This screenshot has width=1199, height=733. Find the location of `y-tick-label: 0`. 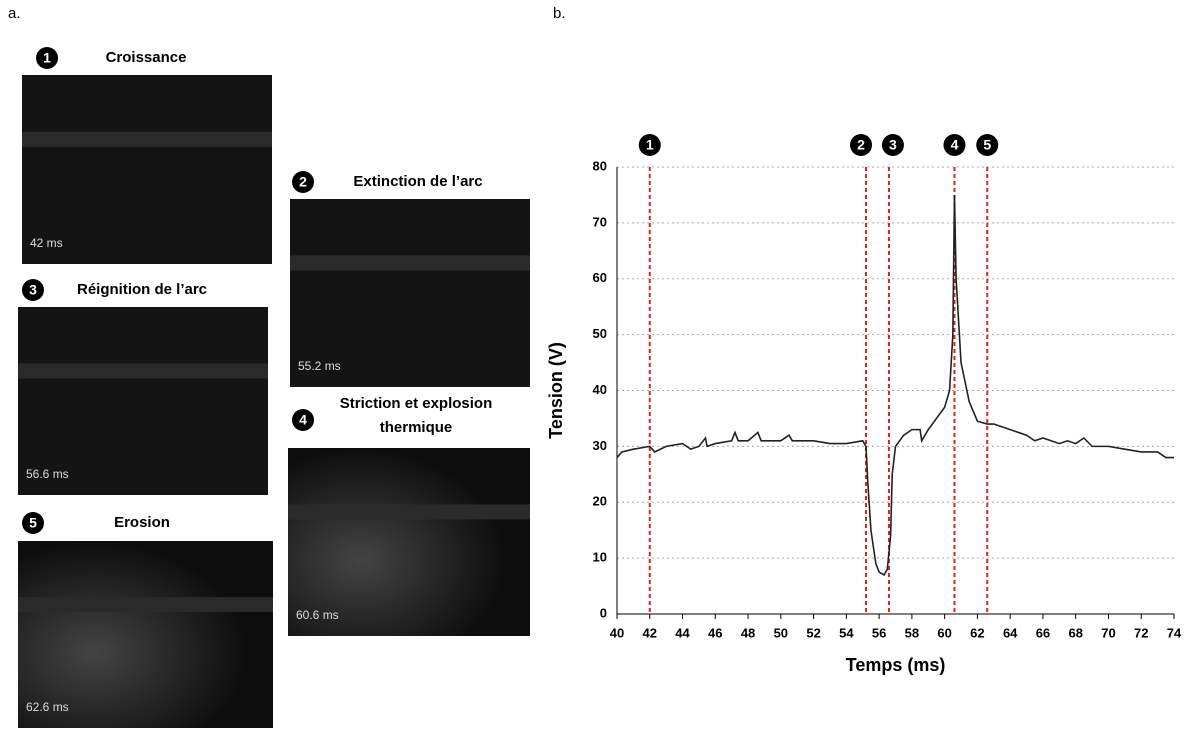

y-tick-label: 0 is located at coordinates (603, 612).